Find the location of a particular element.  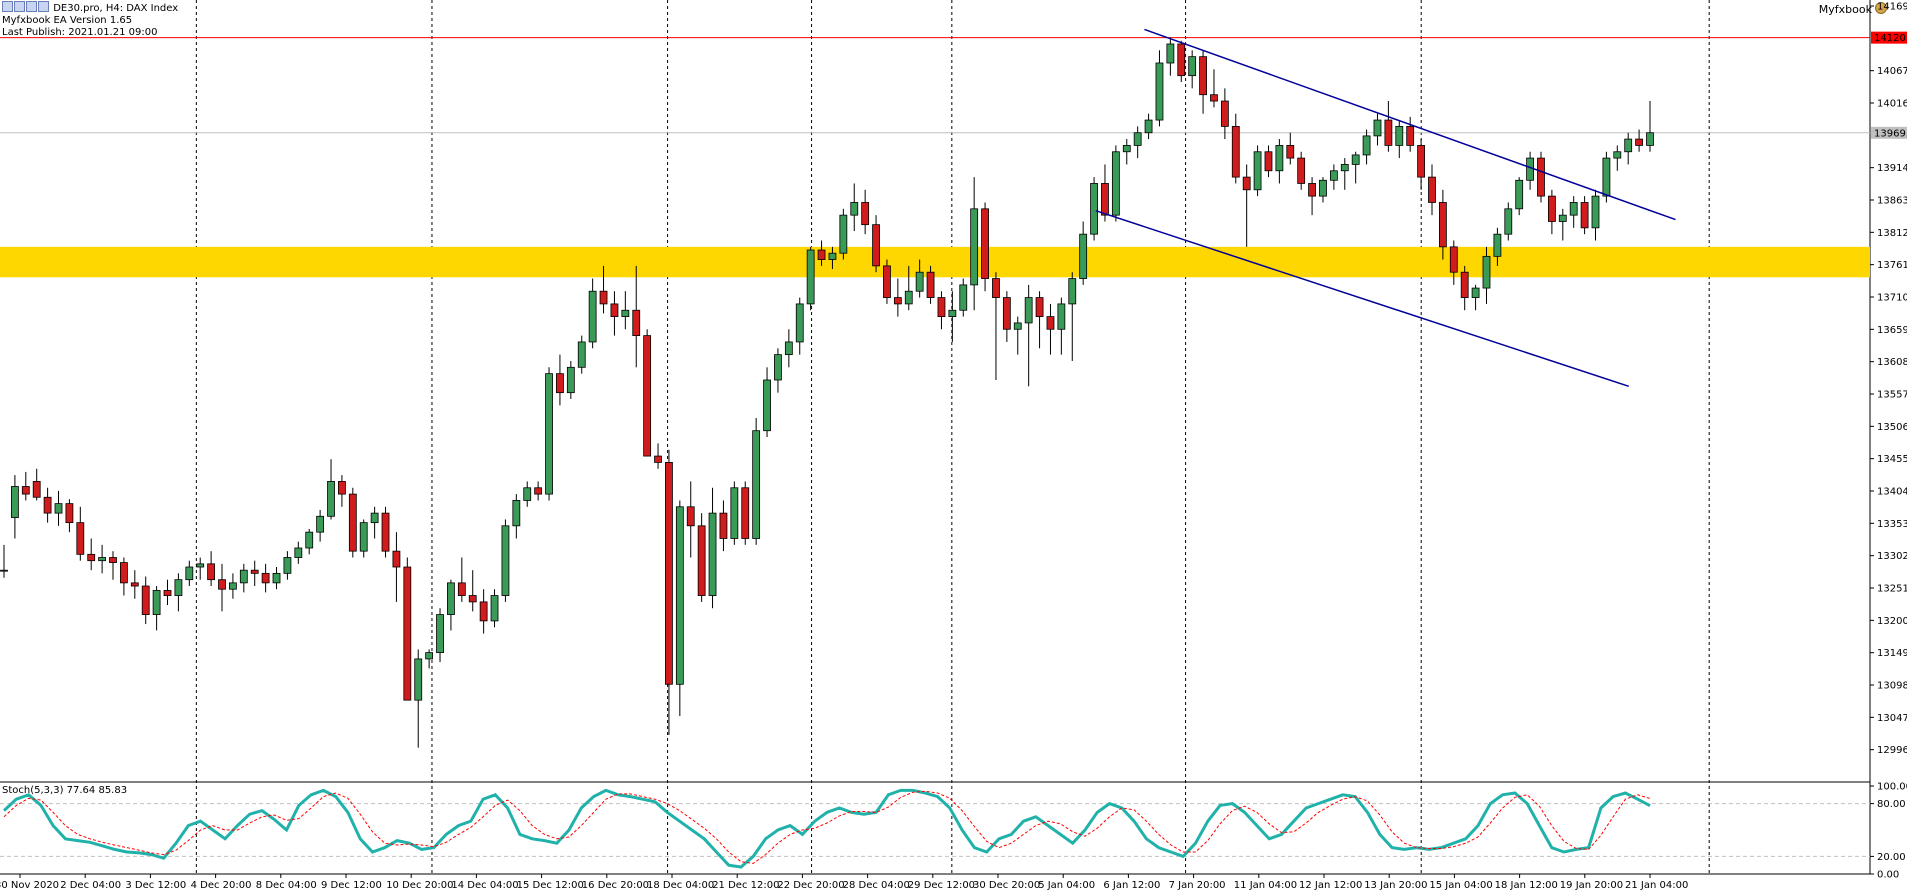

time-tick-label: 11 Jan 04:00 is located at coordinates (1265, 885).